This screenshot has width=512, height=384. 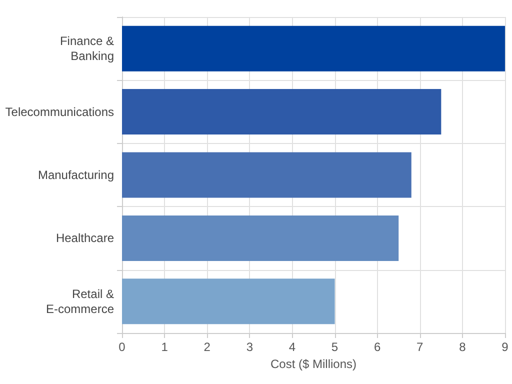 What do you see at coordinates (87, 49) in the screenshot?
I see `y-tick-label: Finance & Banking` at bounding box center [87, 49].